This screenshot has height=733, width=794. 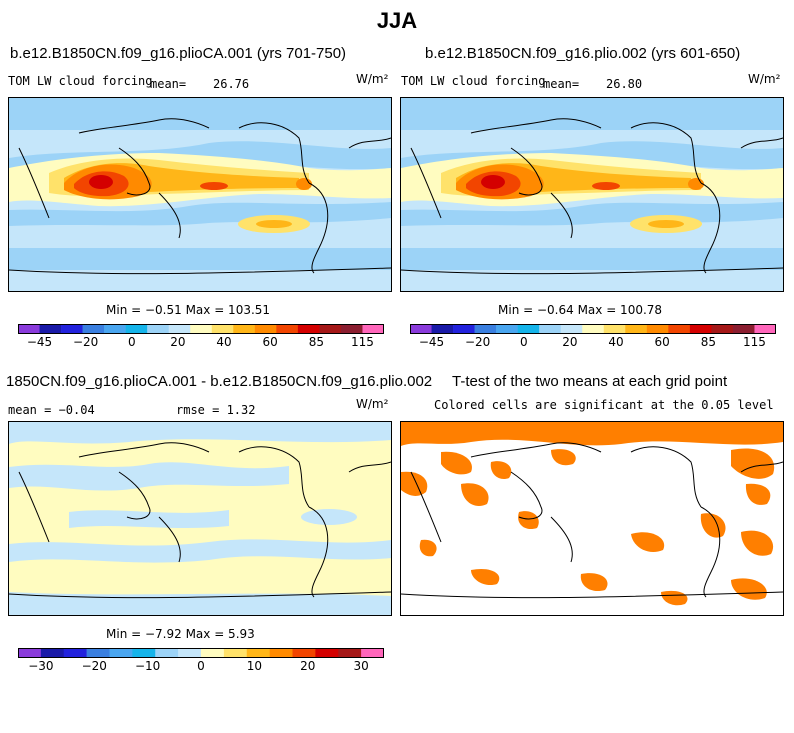 What do you see at coordinates (606, 186) in the screenshot?
I see `p2-epac-max` at bounding box center [606, 186].